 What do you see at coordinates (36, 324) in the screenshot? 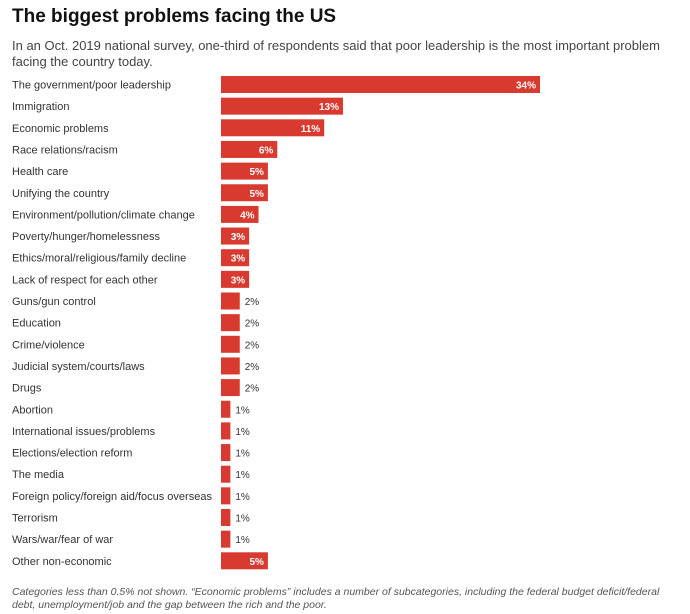
I see `category-label: Education` at bounding box center [36, 324].